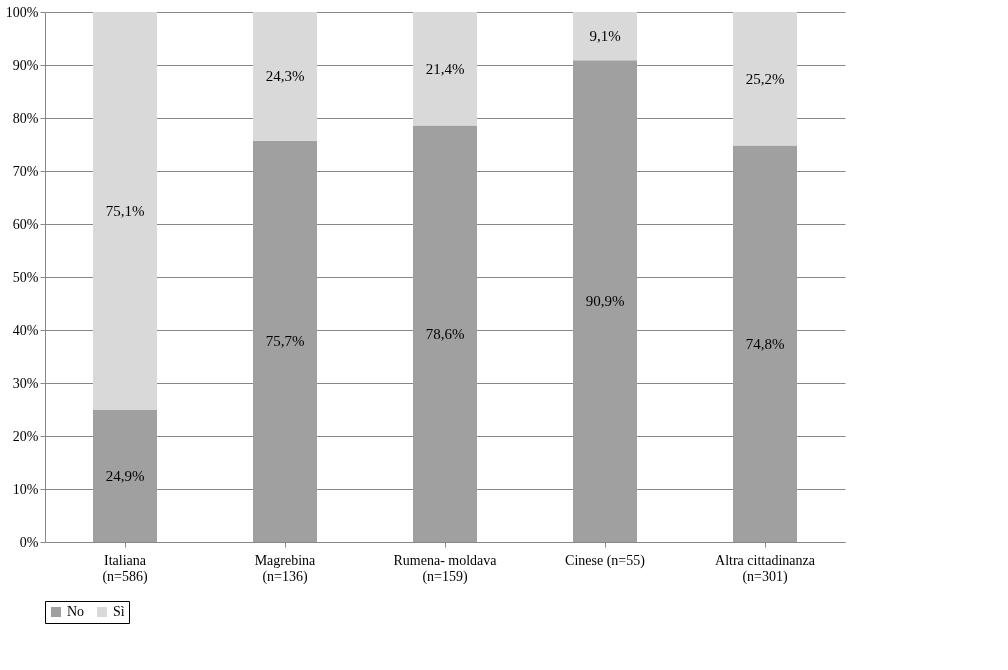 The image size is (1008, 670). What do you see at coordinates (125, 568) in the screenshot?
I see `x-tick-label: Italiana (n=586)` at bounding box center [125, 568].